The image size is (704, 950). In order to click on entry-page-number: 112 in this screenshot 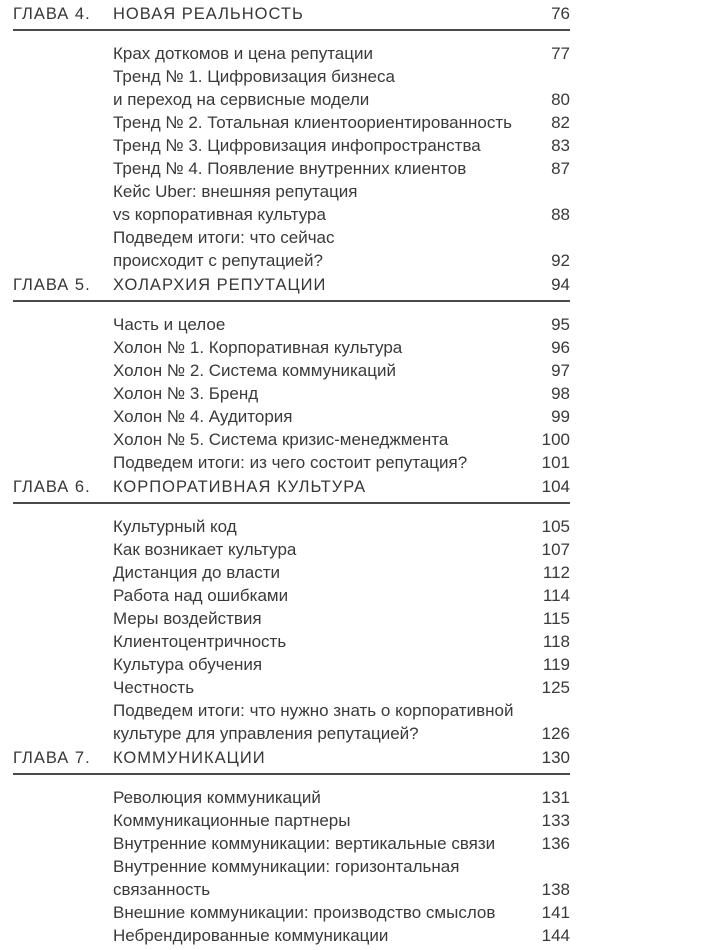, I will do `click(556, 572)`.